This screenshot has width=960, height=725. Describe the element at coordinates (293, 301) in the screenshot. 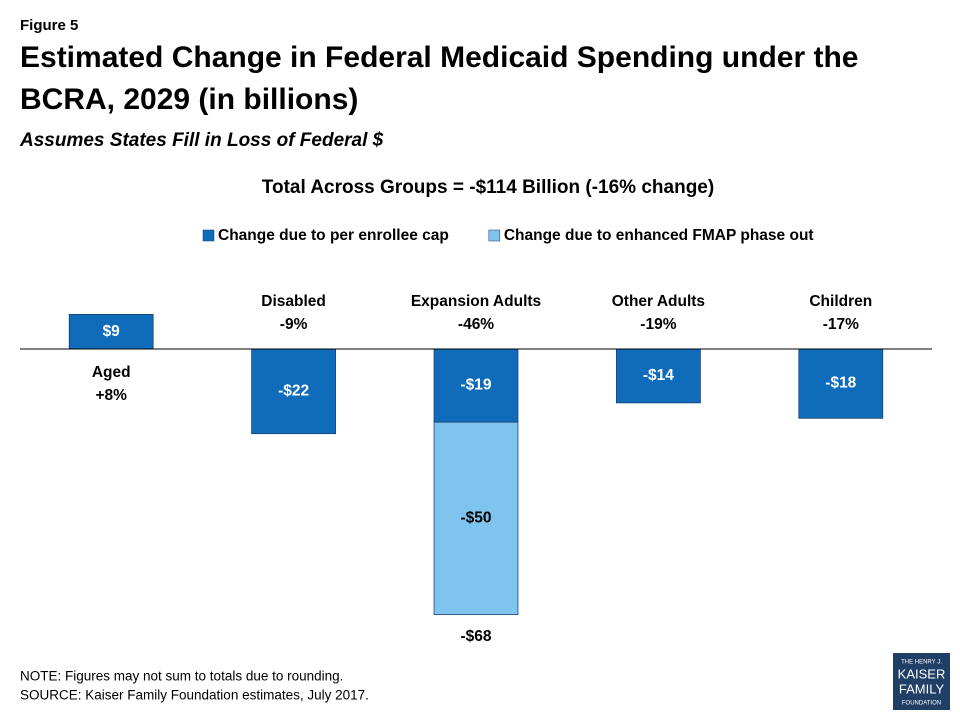

I see `category-label: Disabled` at that location.